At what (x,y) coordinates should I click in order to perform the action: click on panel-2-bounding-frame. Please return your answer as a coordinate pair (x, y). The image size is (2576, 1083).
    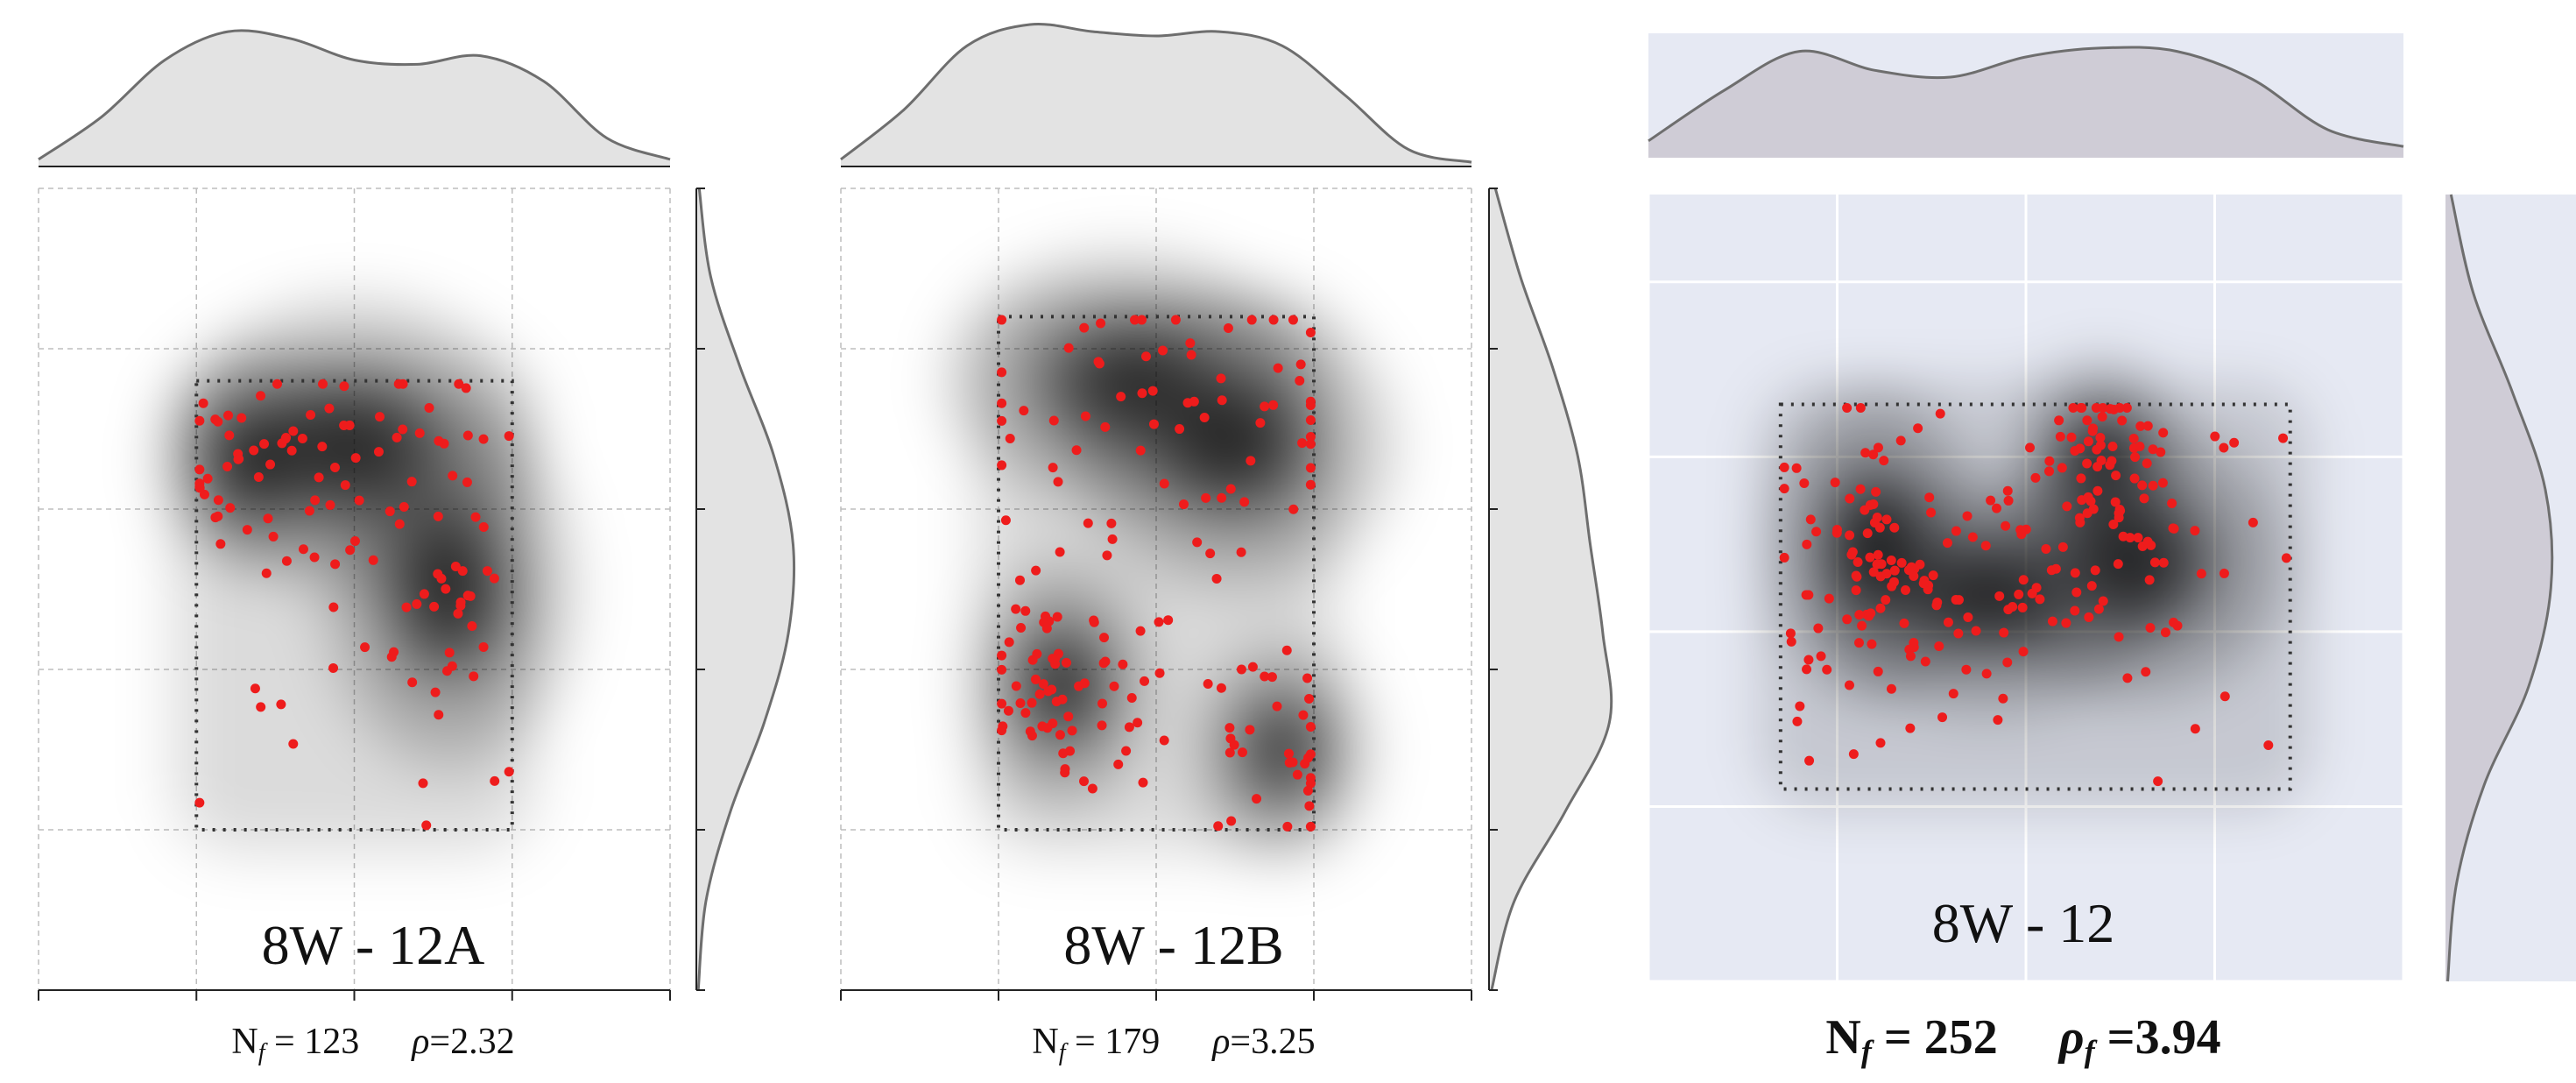
    Looking at the image, I should click on (1156, 573).